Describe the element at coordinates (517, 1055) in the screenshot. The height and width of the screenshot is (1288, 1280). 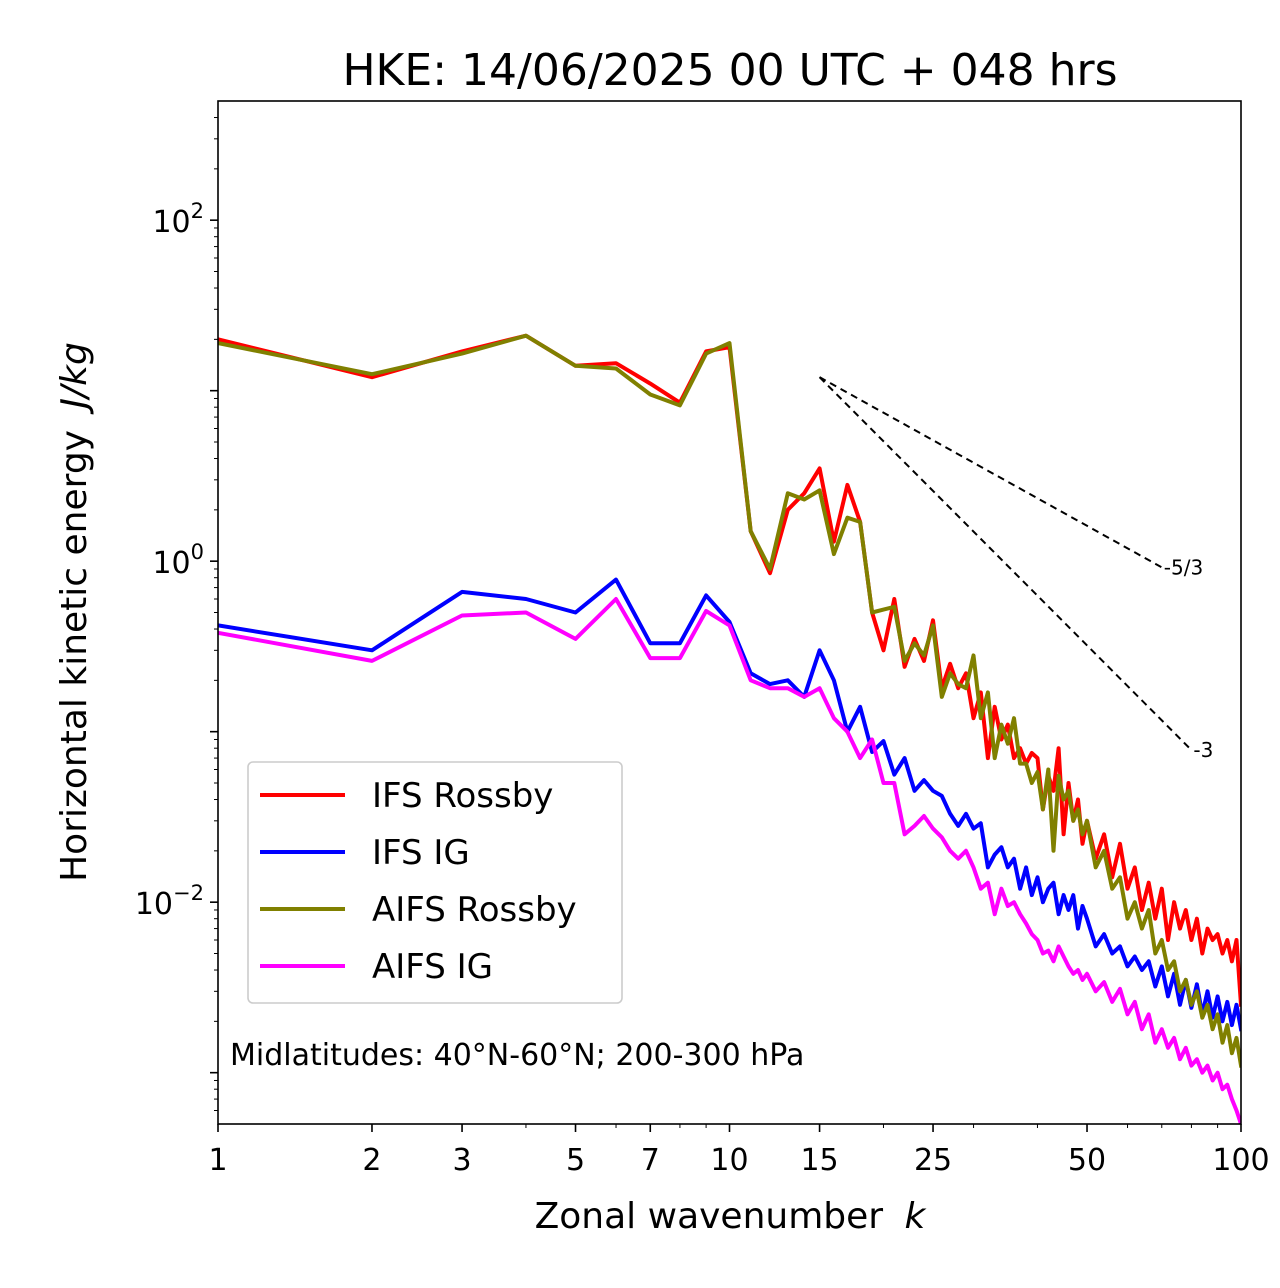
I see `region-annotation: Midlatitudes: 40°N-60°N; 200-300 hPa` at that location.